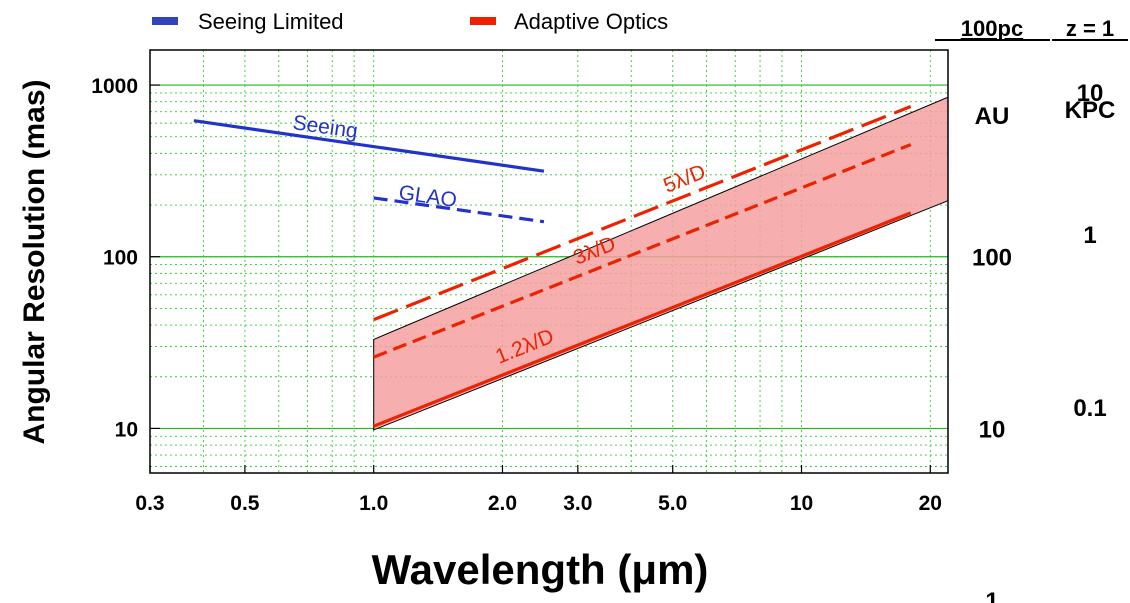  What do you see at coordinates (114, 86) in the screenshot?
I see `y-tick-label-2: 1000` at bounding box center [114, 86].